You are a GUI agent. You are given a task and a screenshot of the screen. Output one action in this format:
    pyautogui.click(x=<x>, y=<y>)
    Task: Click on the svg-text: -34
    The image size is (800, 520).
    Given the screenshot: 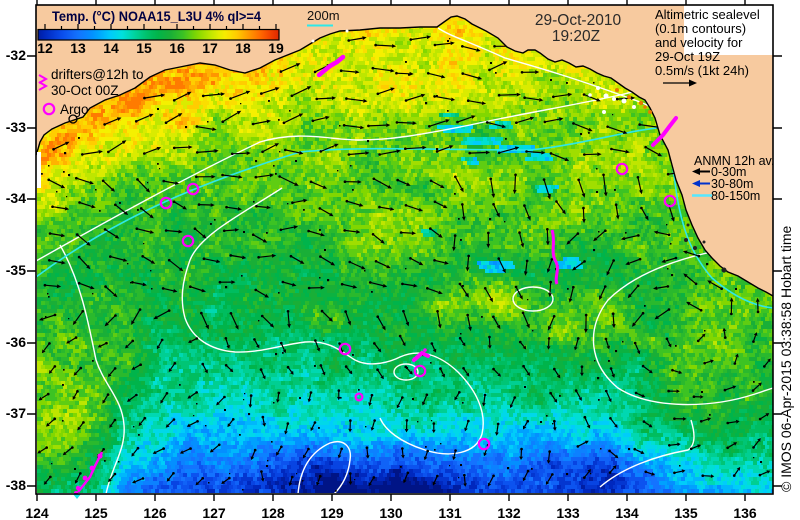 What is the action you would take?
    pyautogui.click(x=16, y=198)
    